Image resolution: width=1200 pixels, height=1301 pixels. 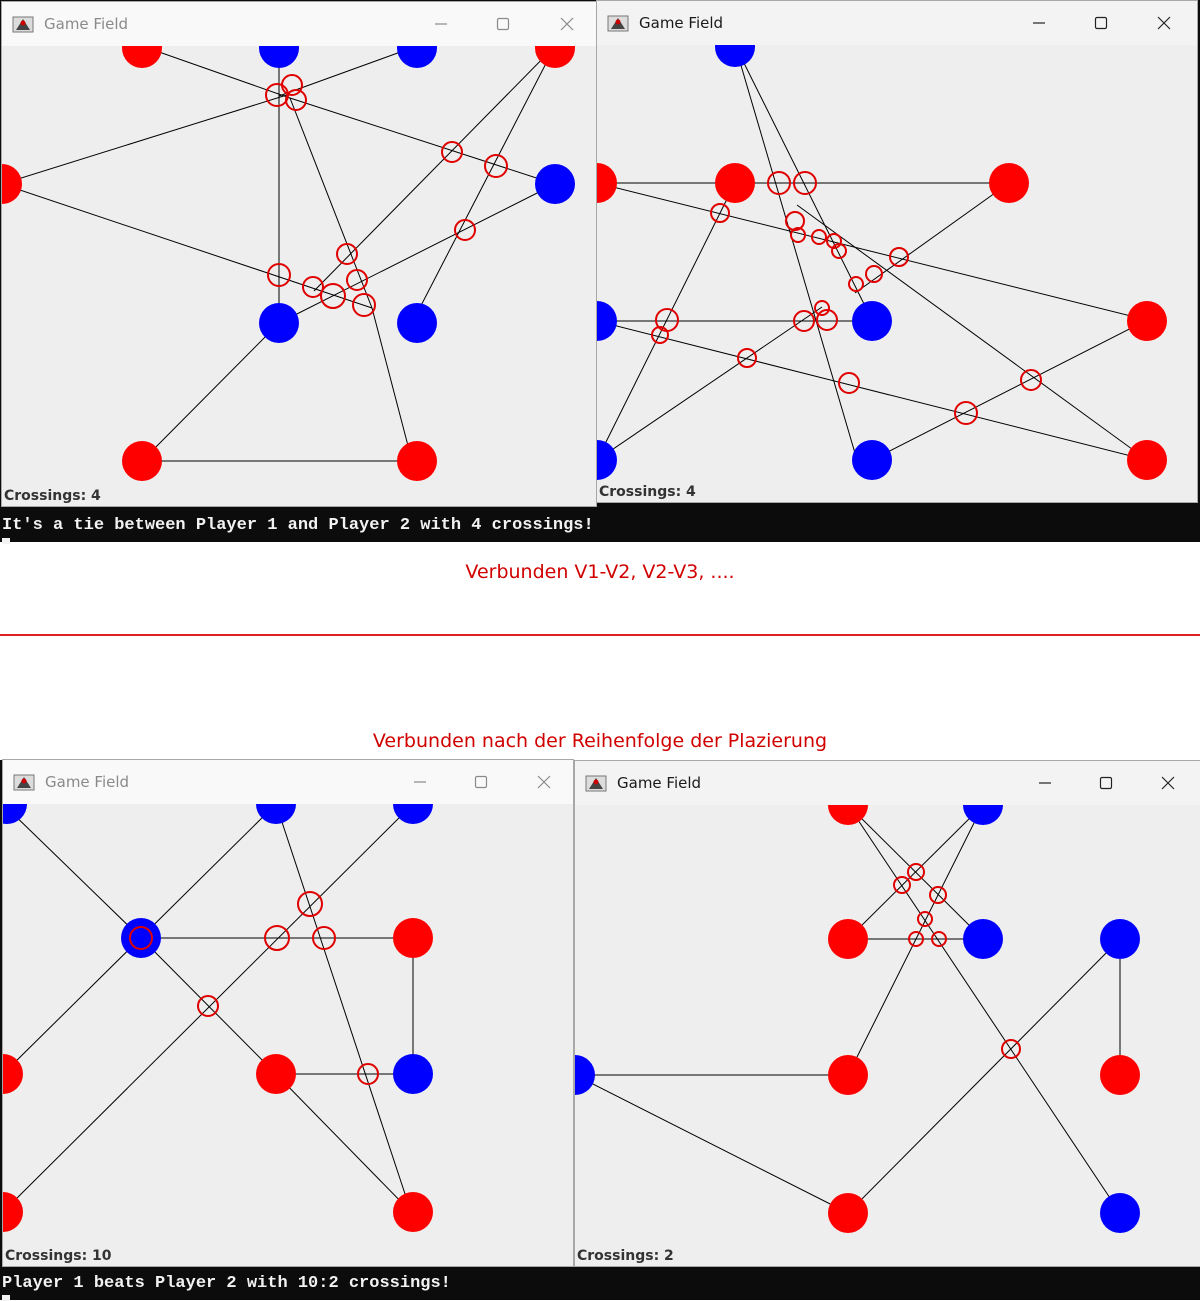 I want to click on crossings-counter: Crossings: 10, so click(x=58, y=1256).